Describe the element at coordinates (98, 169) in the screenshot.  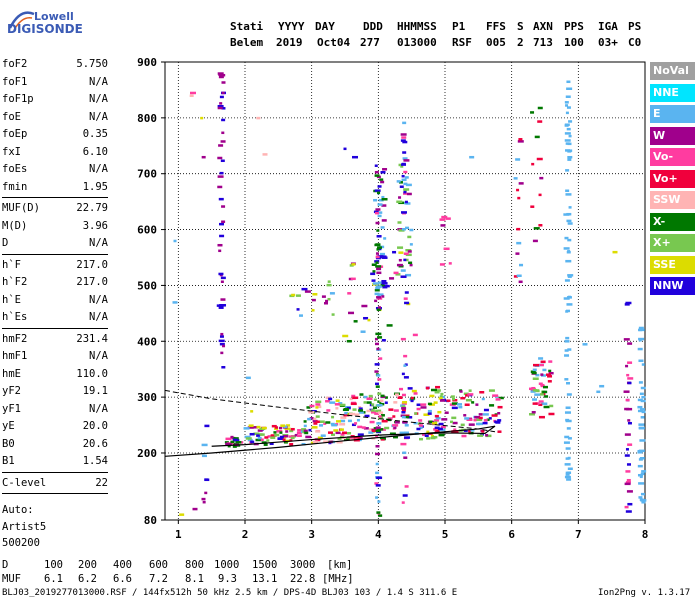
I see `param-value: N/A` at that location.